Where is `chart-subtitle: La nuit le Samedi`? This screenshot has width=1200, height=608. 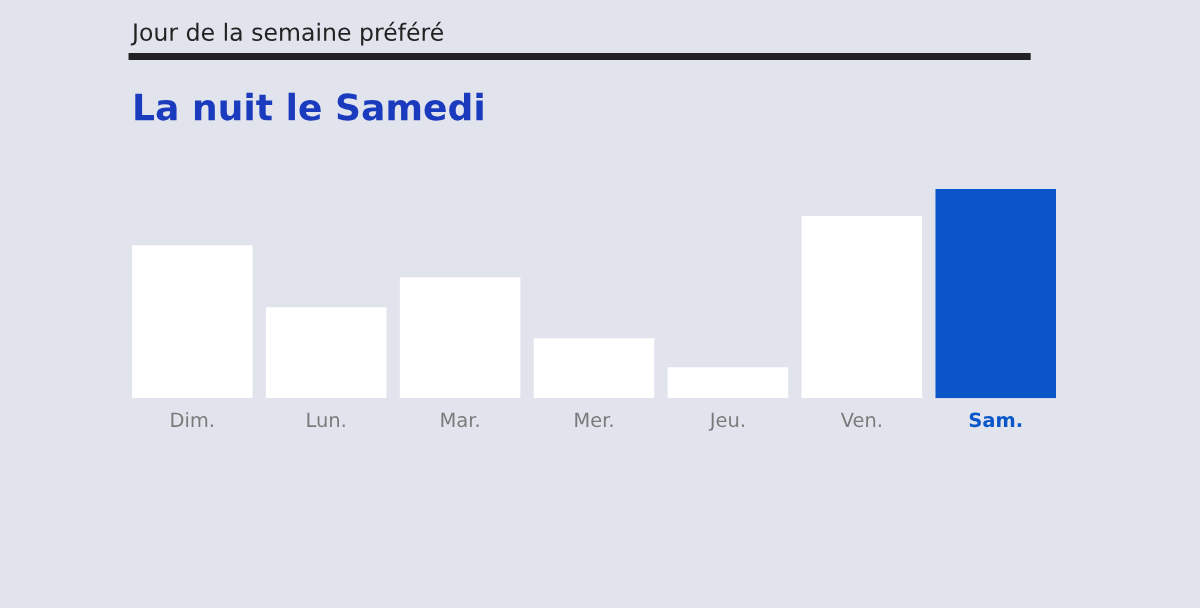 chart-subtitle: La nuit le Samedi is located at coordinates (309, 106).